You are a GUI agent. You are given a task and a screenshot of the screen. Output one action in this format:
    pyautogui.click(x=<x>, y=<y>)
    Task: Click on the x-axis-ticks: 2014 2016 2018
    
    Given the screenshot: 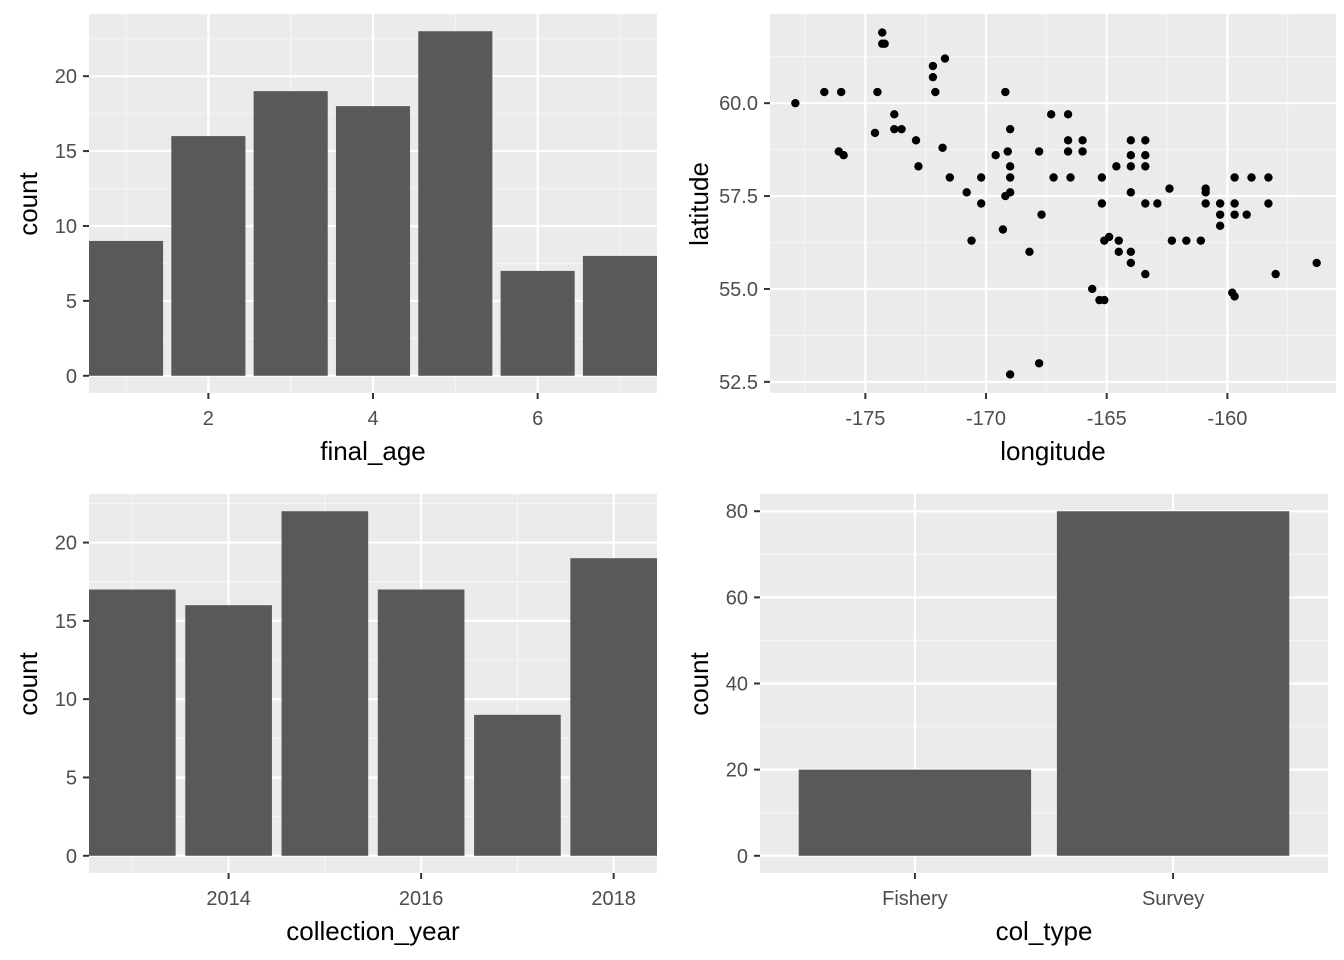 What is the action you would take?
    pyautogui.click(x=421, y=891)
    